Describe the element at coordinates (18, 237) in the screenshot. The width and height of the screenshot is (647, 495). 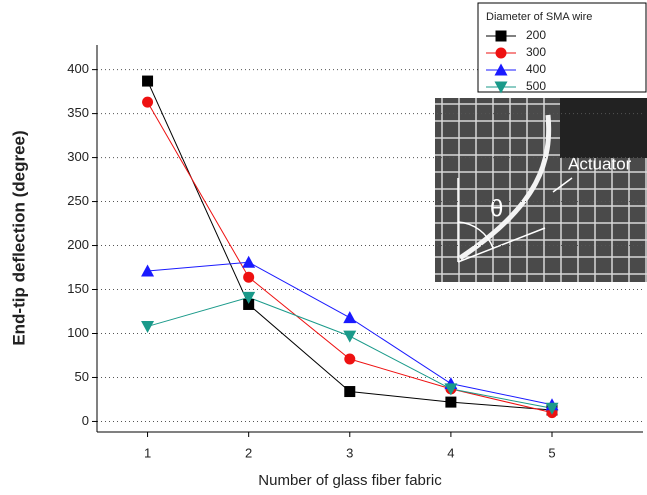
I see `y-axis-label: End-tip deflection (degree)` at that location.